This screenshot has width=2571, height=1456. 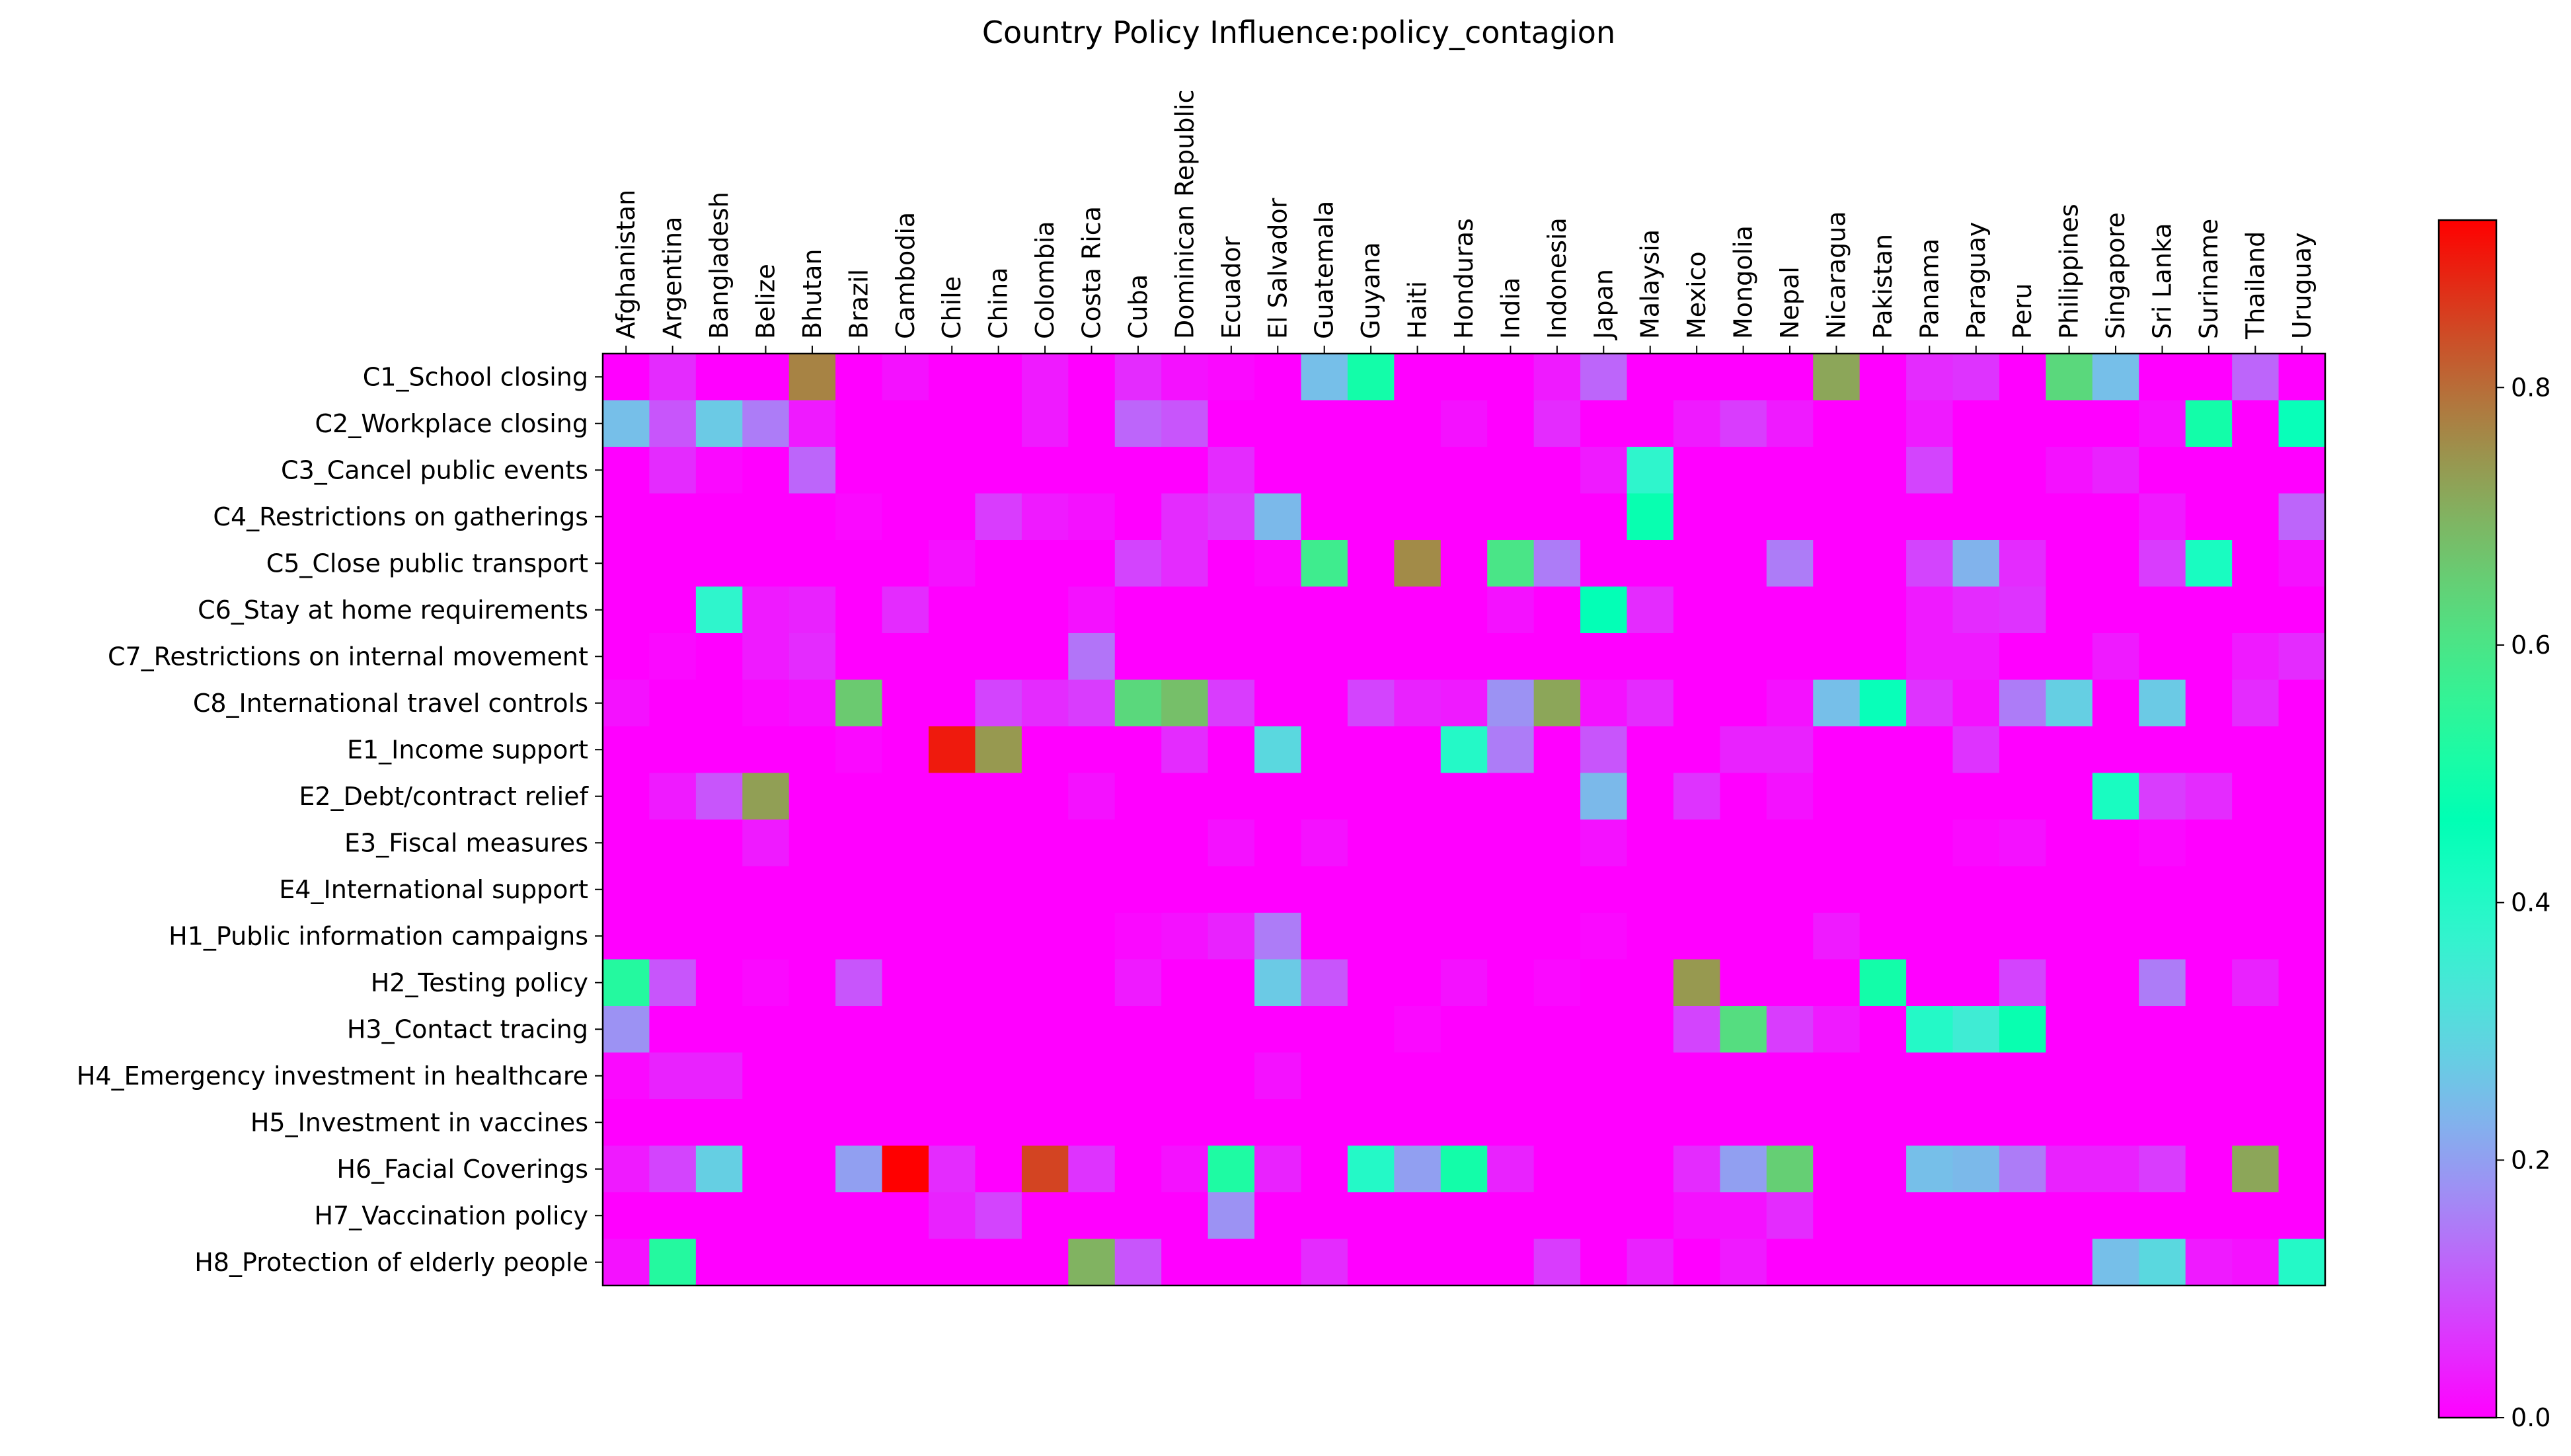 I want to click on colorbar-tick-label: 0.4, so click(x=2531, y=902).